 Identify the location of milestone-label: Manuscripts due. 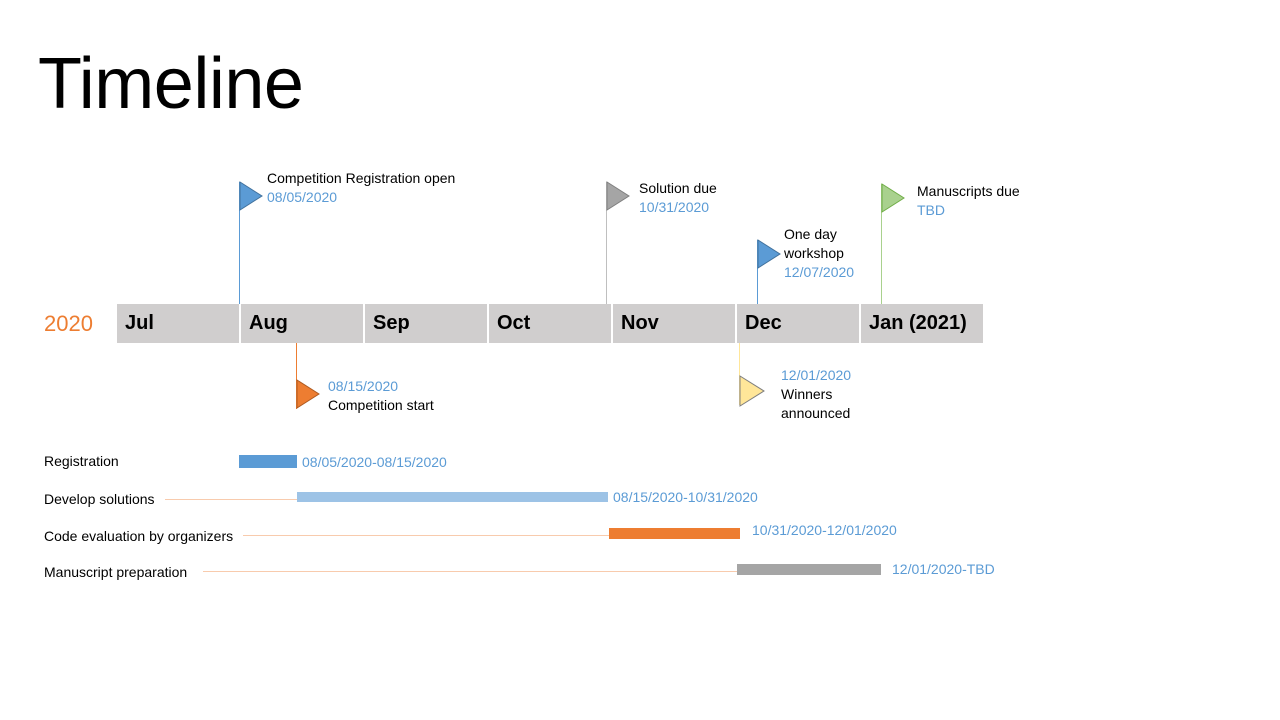
(968, 191).